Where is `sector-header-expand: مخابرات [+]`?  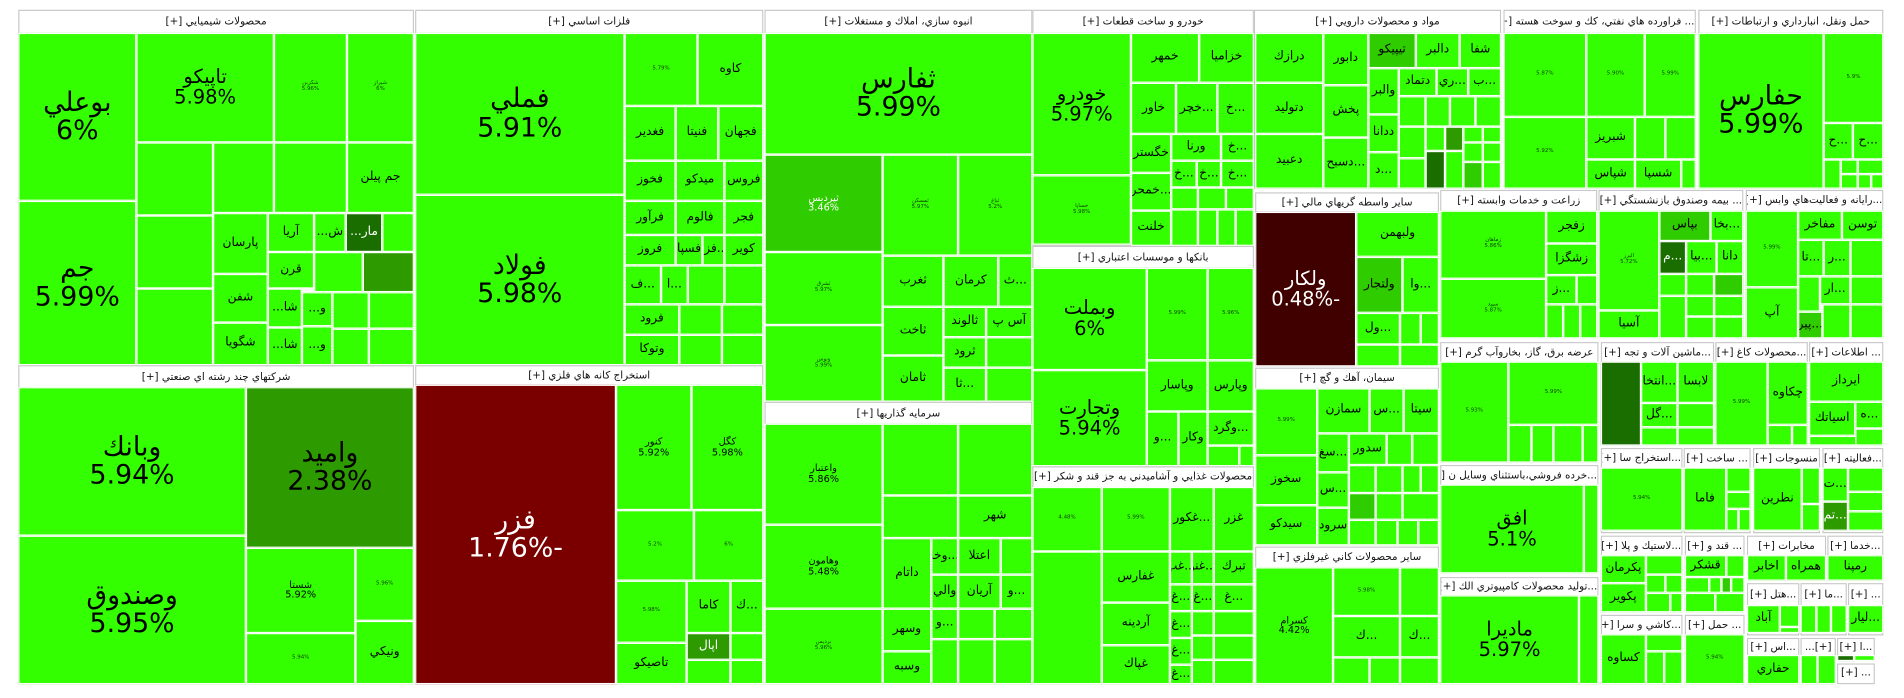
sector-header-expand: مخابرات [+] is located at coordinates (1786, 546).